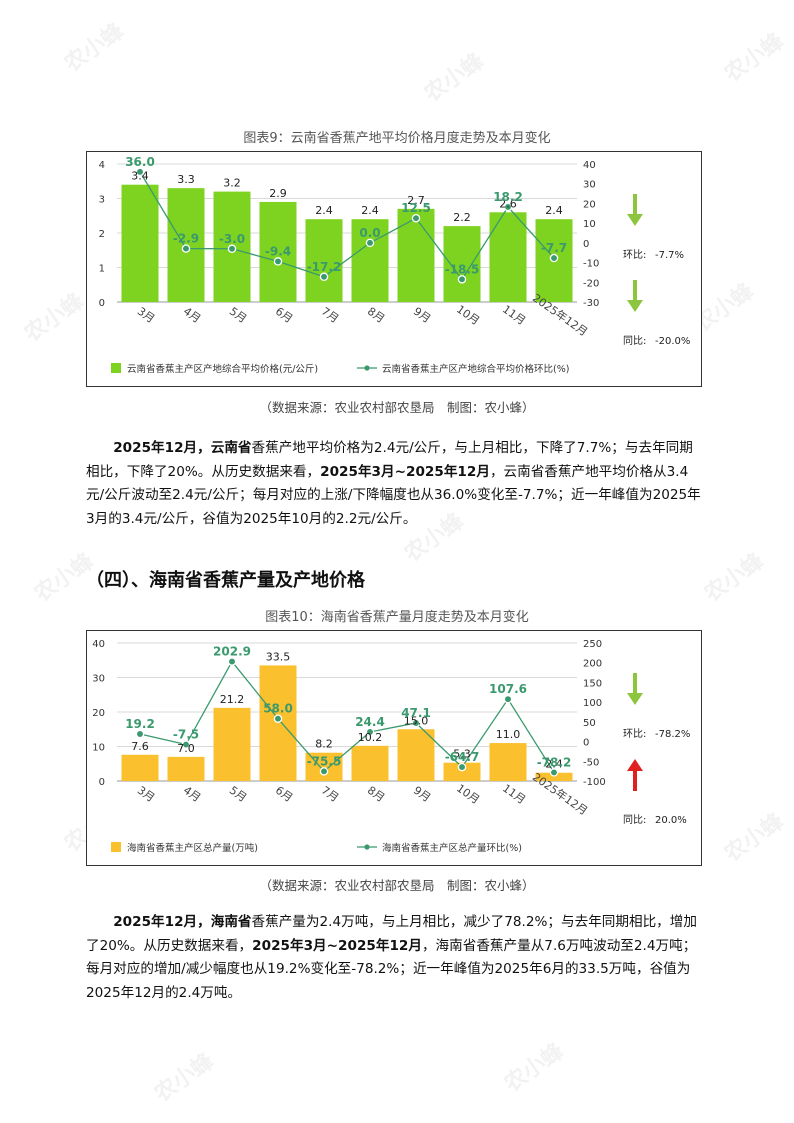 This screenshot has width=794, height=1123. I want to click on mom-value: -78.2%, so click(672, 734).